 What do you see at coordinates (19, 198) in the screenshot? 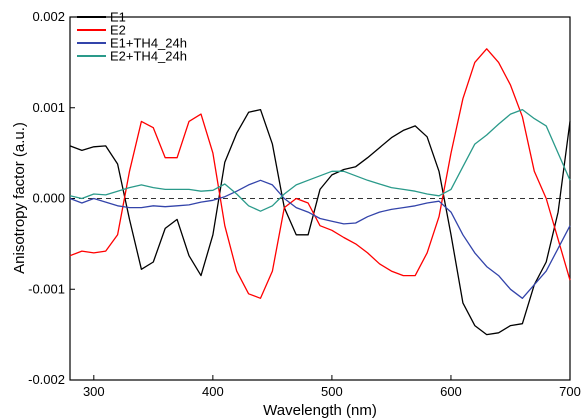
I see `y-axis-label: Anisotropy factor (a.u.)` at bounding box center [19, 198].